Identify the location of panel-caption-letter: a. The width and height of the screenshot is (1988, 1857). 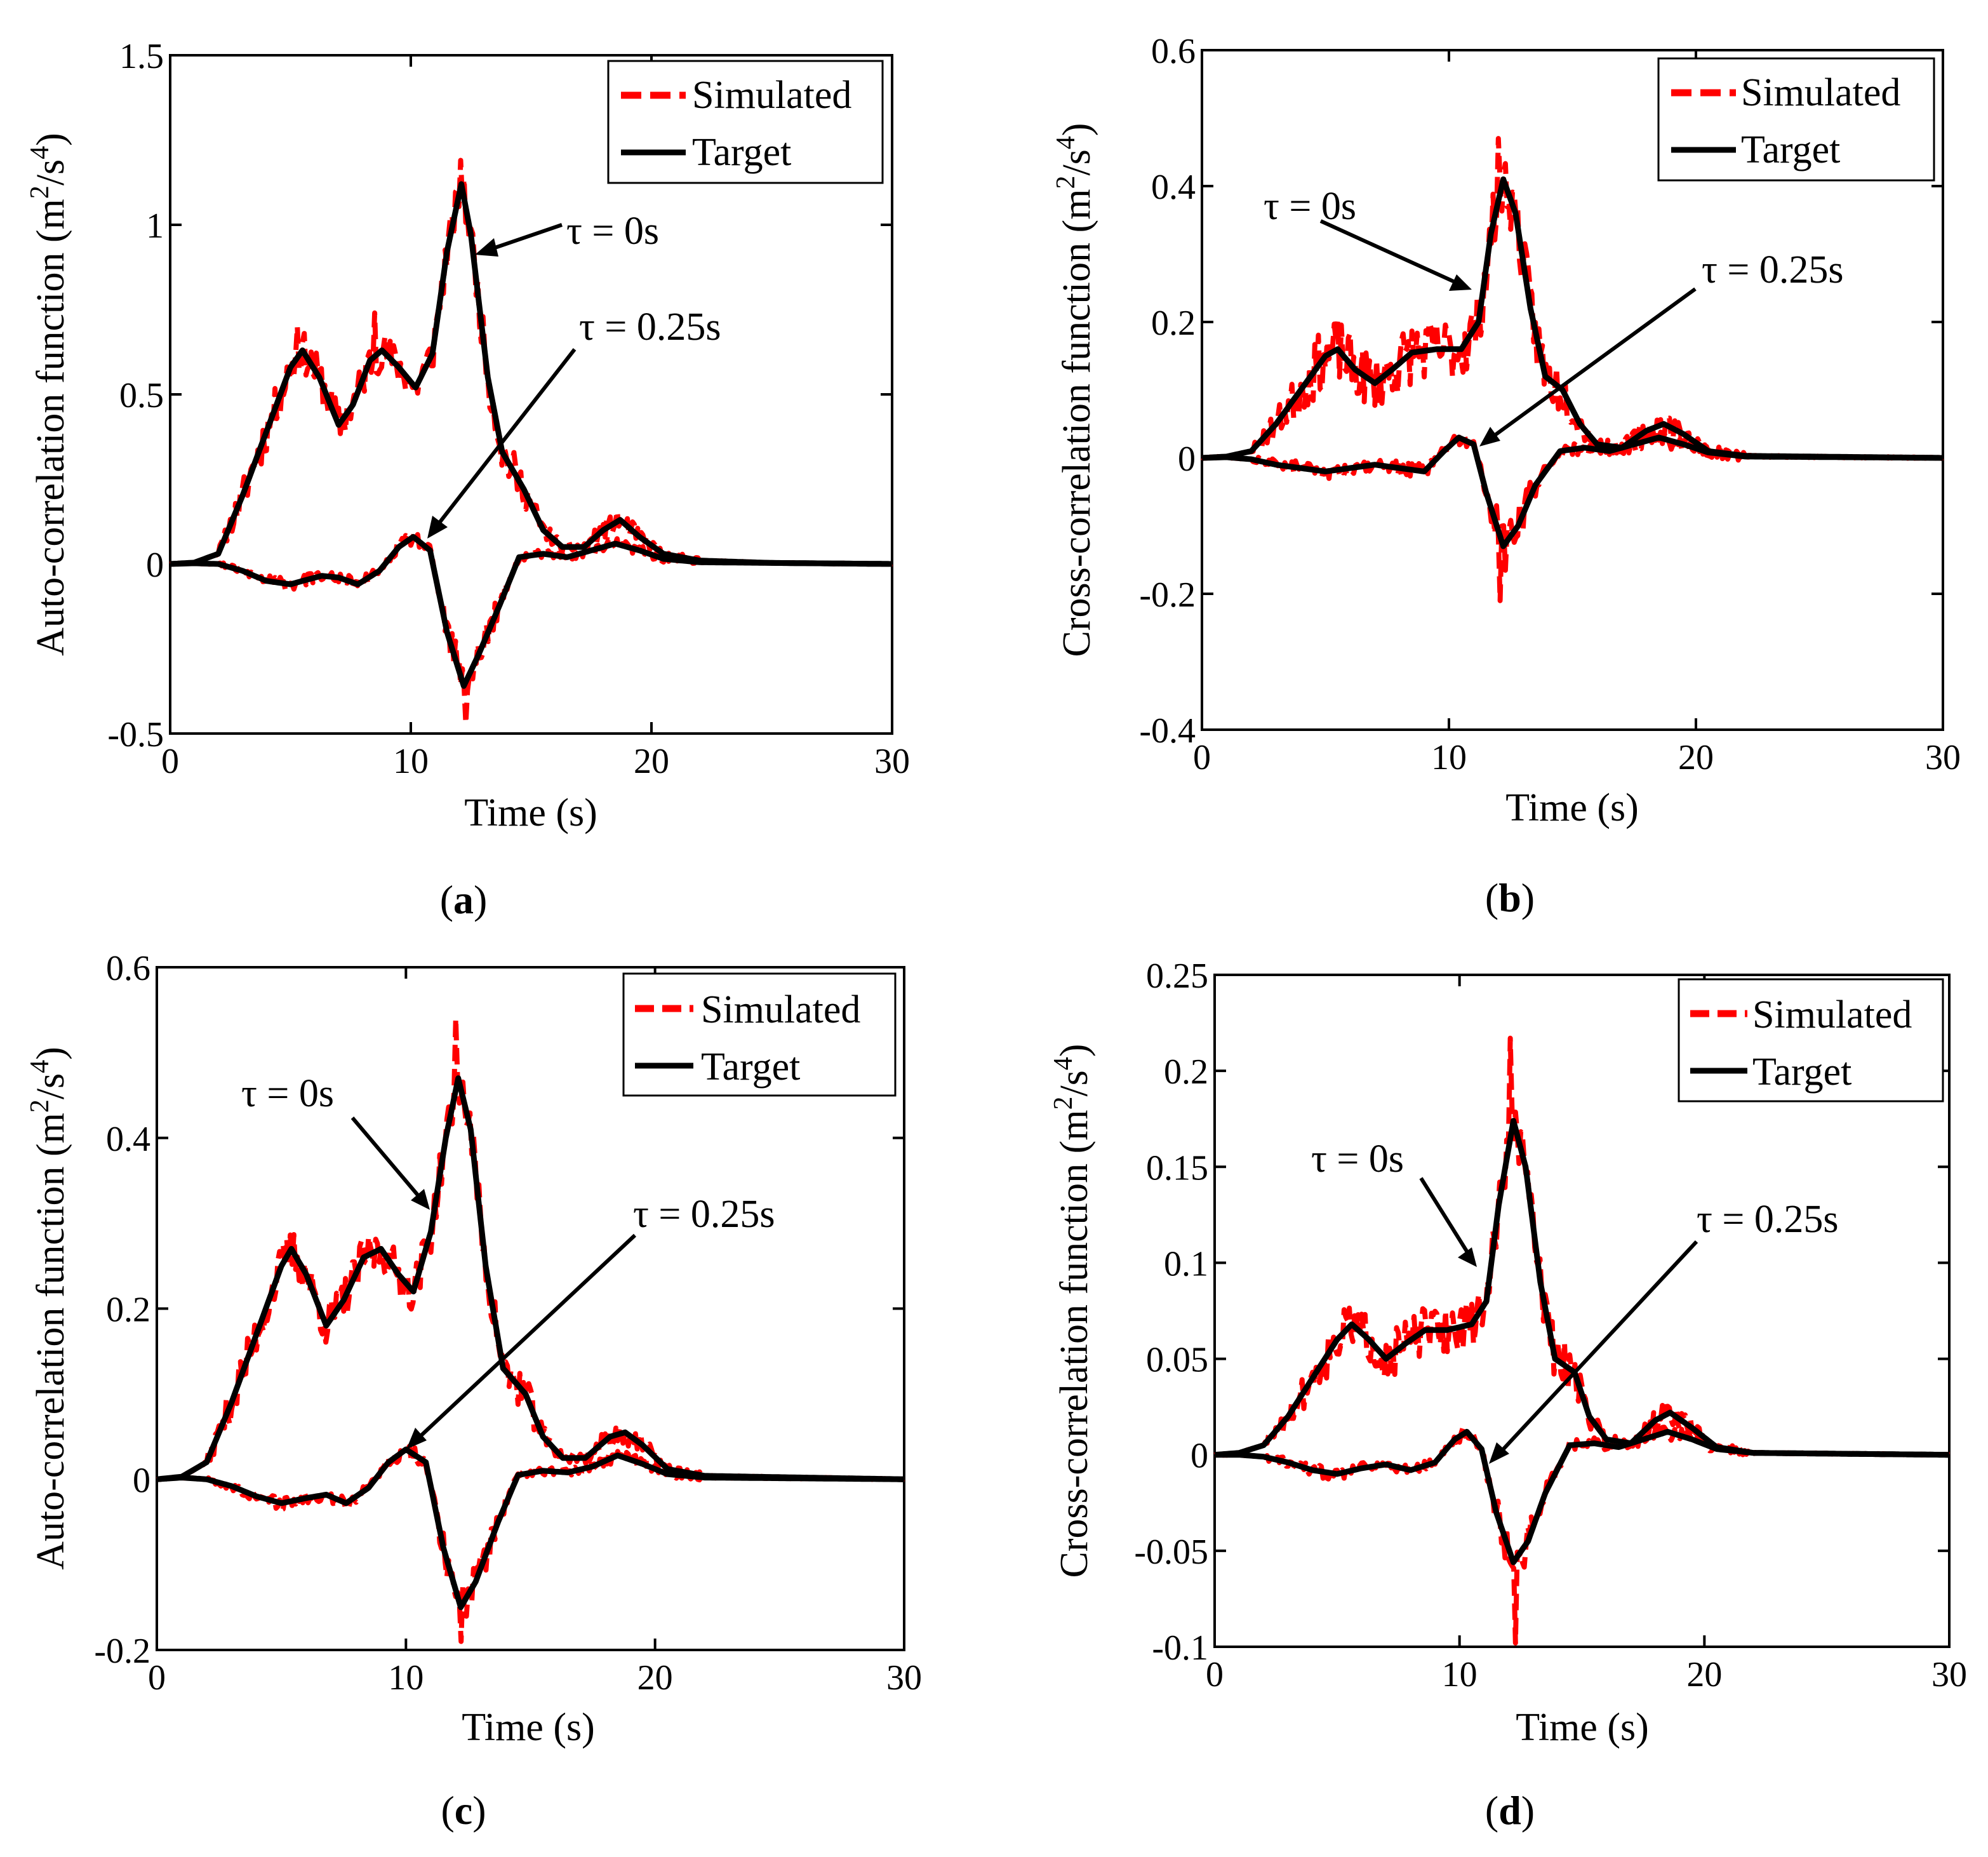
(463, 899).